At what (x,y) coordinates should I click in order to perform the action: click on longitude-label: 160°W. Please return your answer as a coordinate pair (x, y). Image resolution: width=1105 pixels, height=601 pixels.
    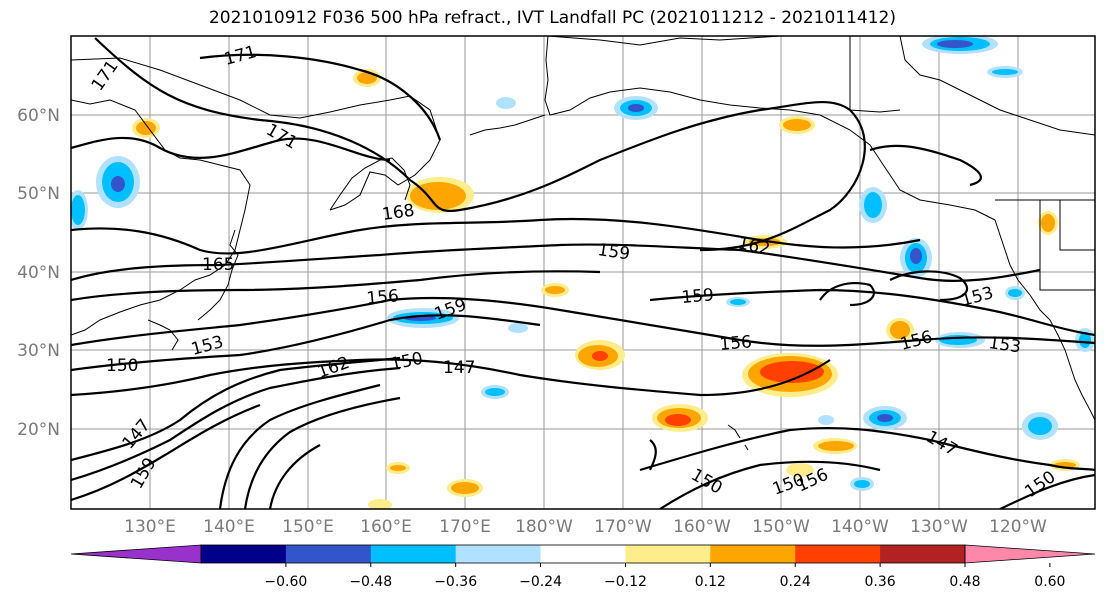
    Looking at the image, I should click on (702, 527).